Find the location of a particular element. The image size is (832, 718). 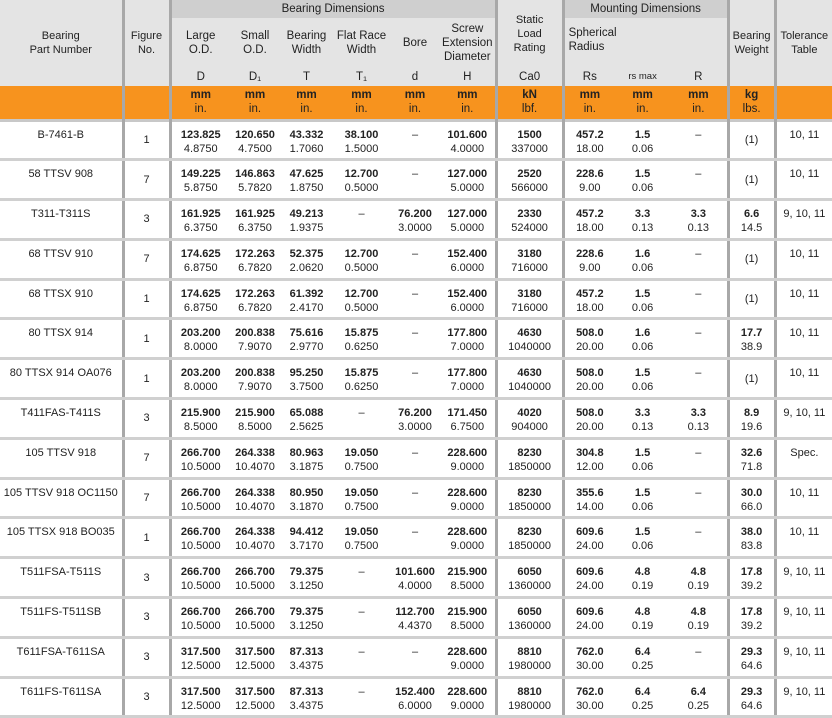

value-cell: 49.213 1.9375 is located at coordinates (306, 220).